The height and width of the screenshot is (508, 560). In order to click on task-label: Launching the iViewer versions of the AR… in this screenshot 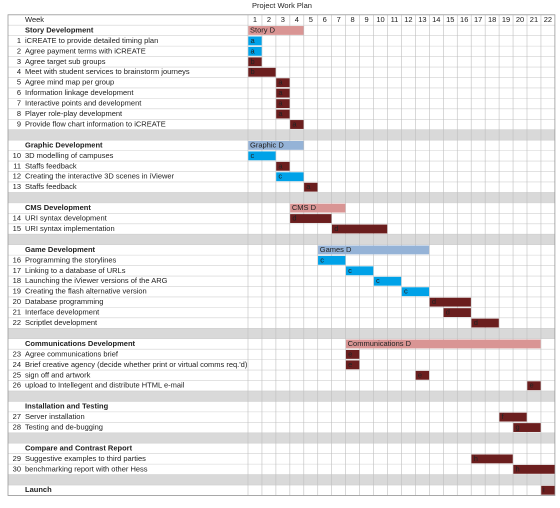, I will do `click(96, 280)`.